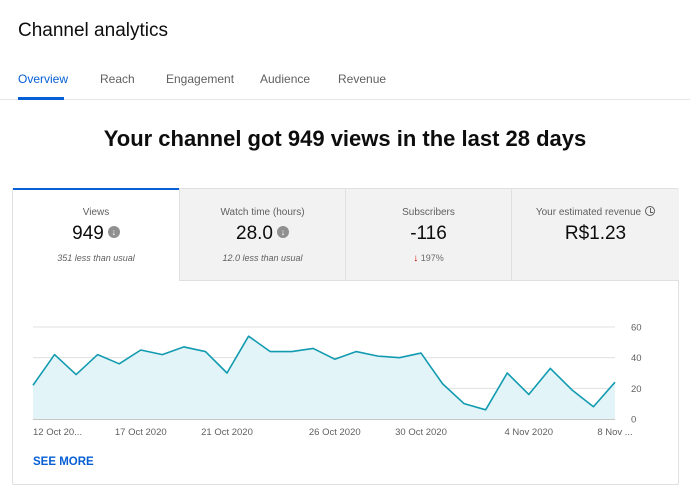 The image size is (690, 492). I want to click on see-more-link: SEE MORE, so click(63, 462).